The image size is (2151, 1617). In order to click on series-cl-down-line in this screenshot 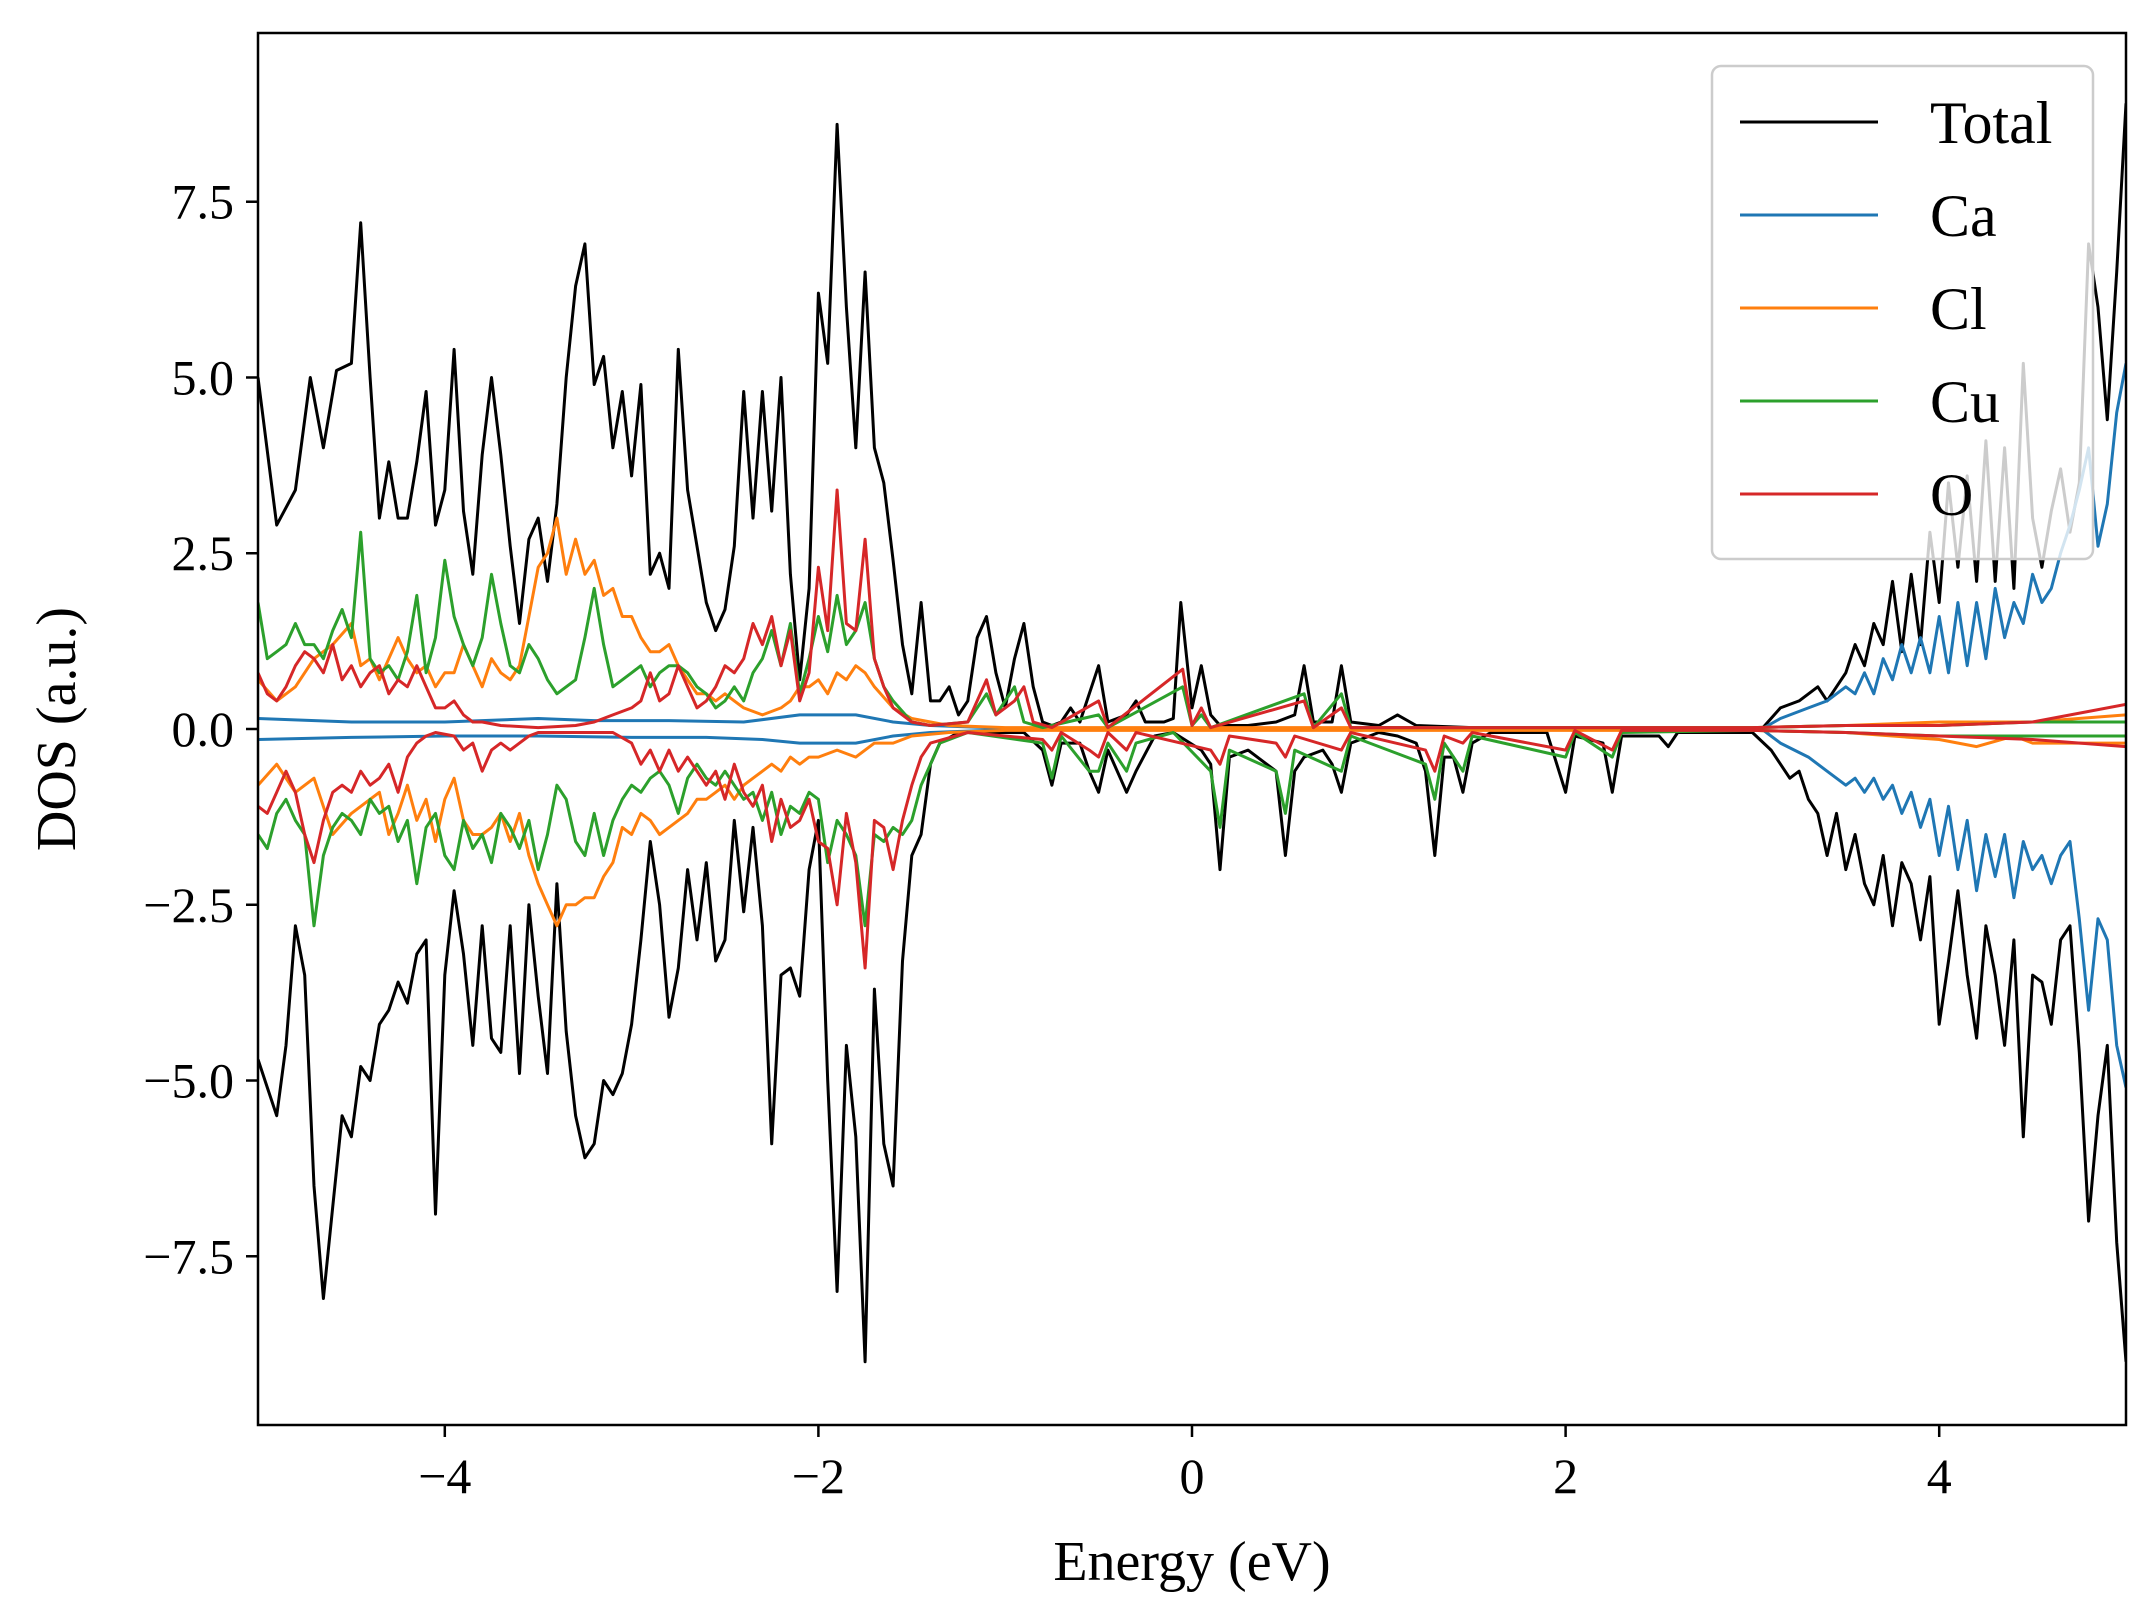, I will do `click(1192, 828)`.